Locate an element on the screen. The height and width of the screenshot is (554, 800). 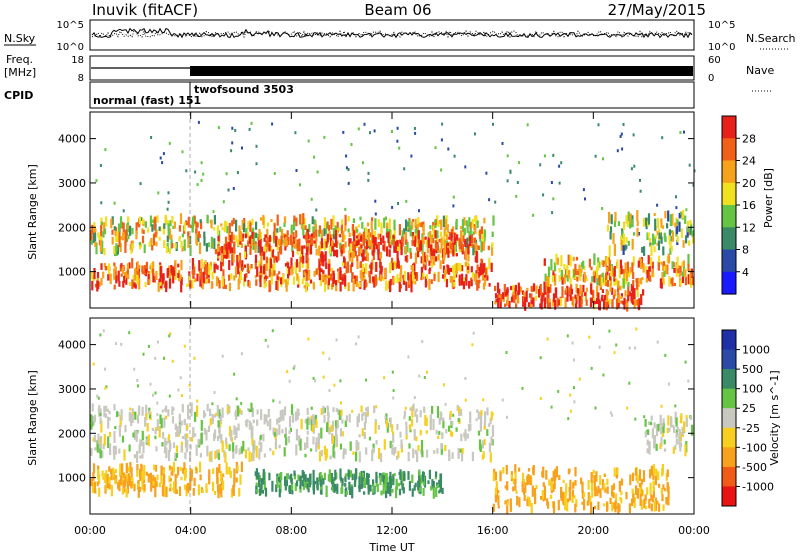
cpid-frame is located at coordinates (392, 95).